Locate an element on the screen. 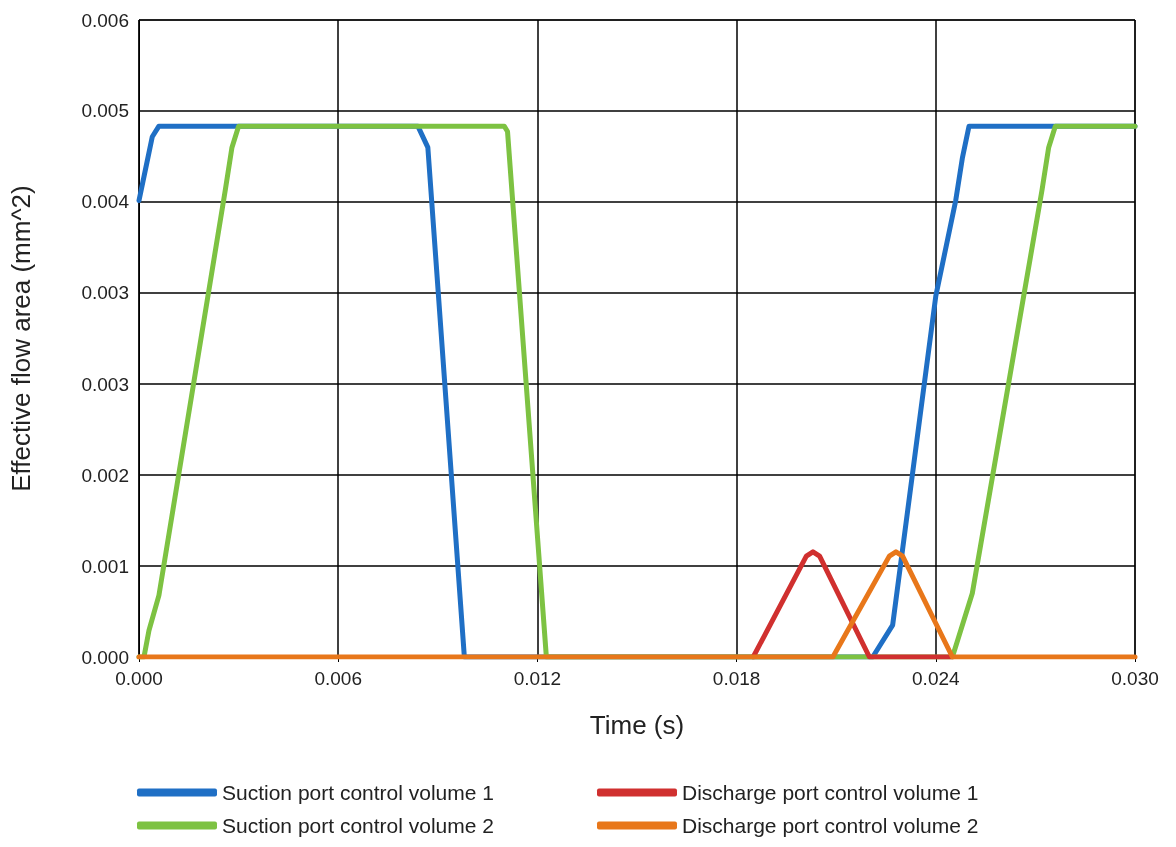 The width and height of the screenshot is (1176, 847). y-tick-label: 0.002 is located at coordinates (105, 475).